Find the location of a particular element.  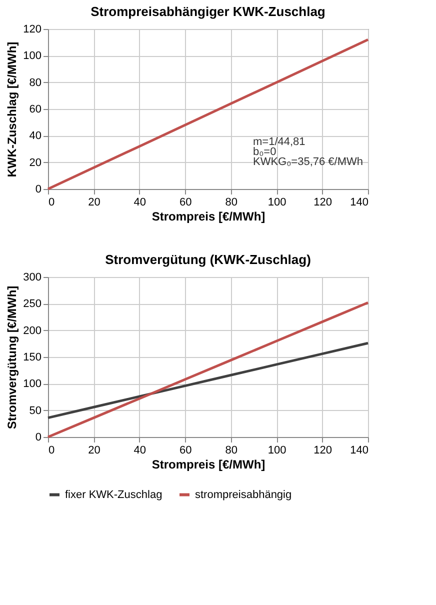

y-tick-label: 60 is located at coordinates (35, 110).